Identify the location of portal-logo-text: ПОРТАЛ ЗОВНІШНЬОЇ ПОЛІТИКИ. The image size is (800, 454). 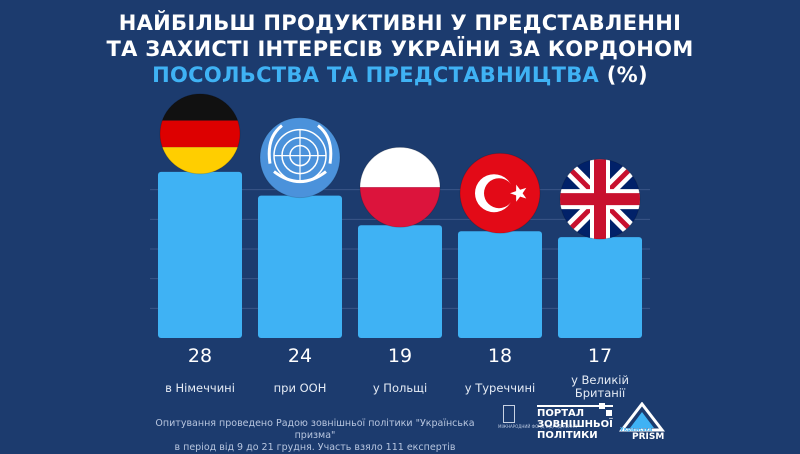
(575, 423).